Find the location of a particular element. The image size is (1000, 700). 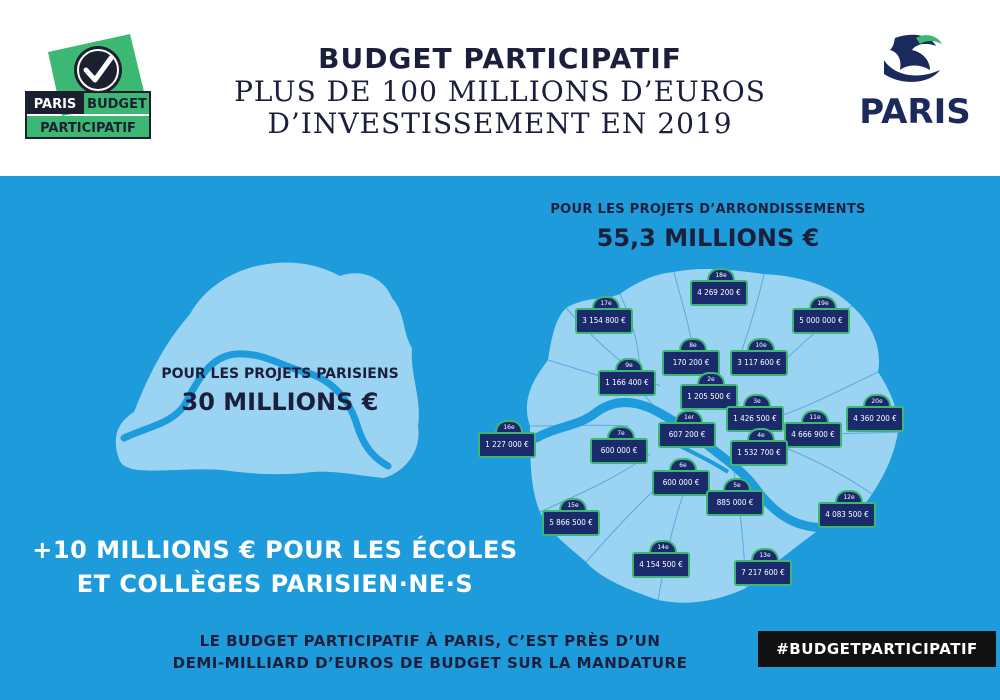

plate-12: 12e 4 083 500 € is located at coordinates (847, 509).